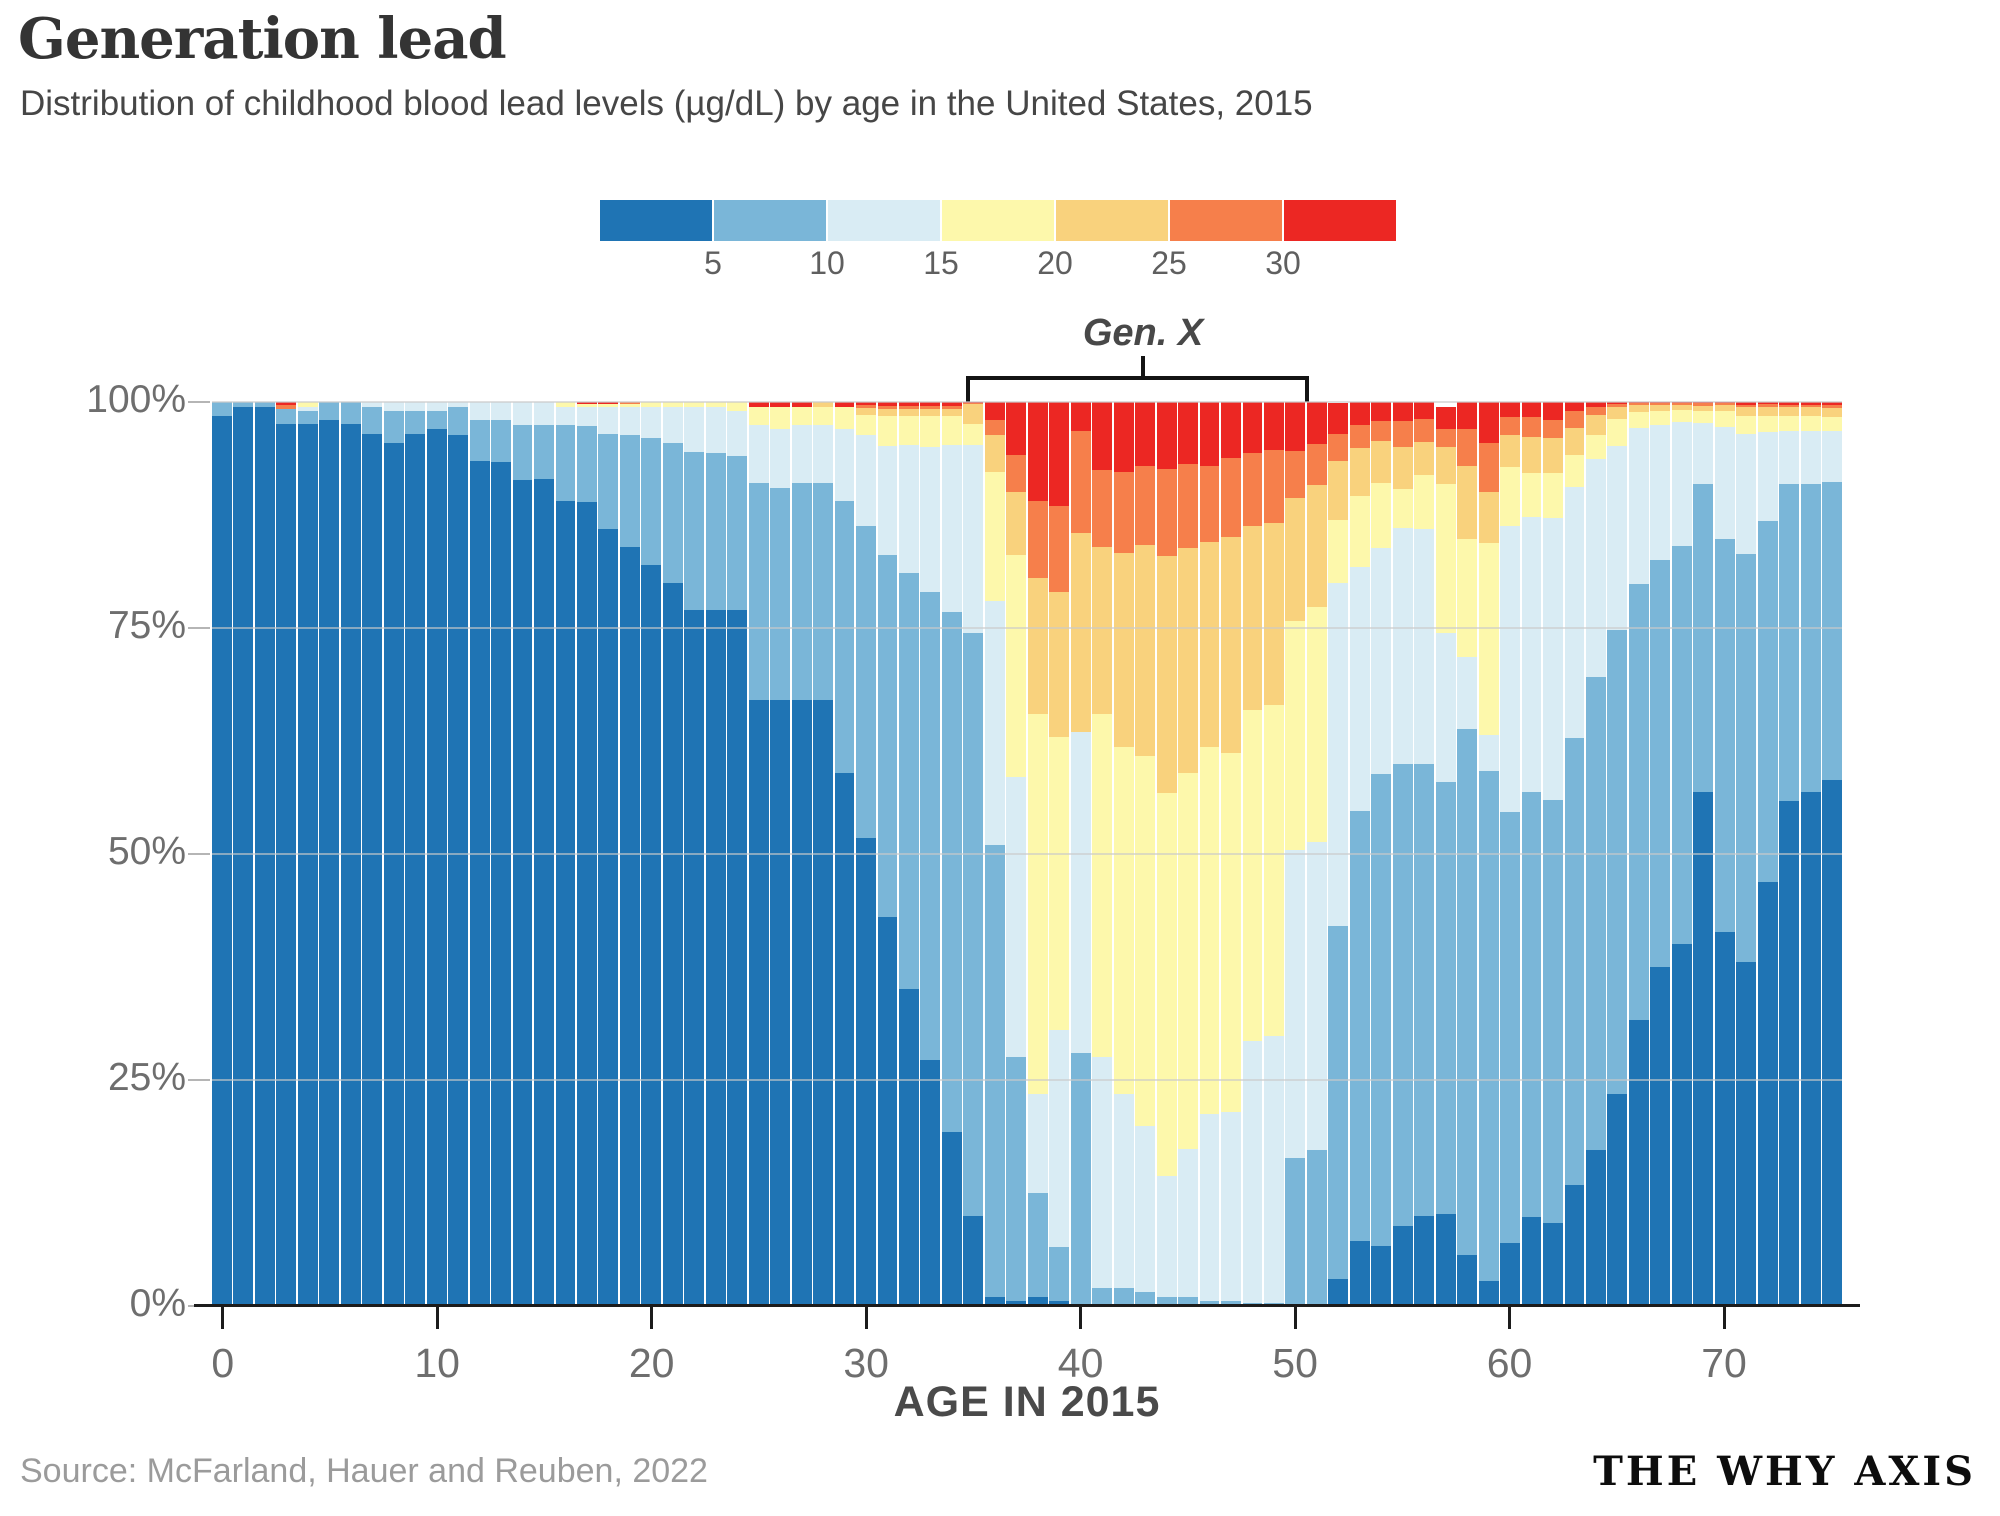 Image resolution: width=2000 pixels, height=1516 pixels. Describe the element at coordinates (136, 399) in the screenshot. I see `y-tick-label-100: 100%` at that location.